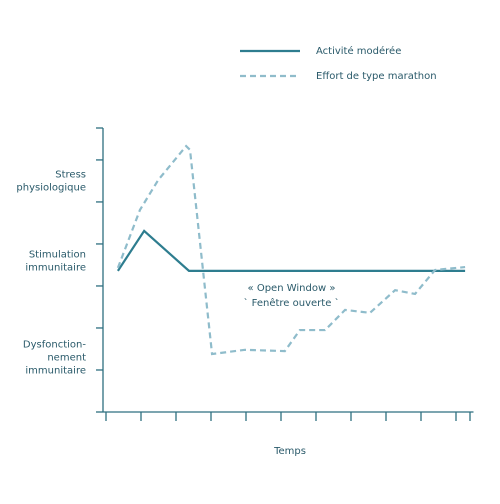 The height and width of the screenshot is (504, 500). What do you see at coordinates (54, 344) in the screenshot?
I see `y-label: Dysfonction-` at bounding box center [54, 344].